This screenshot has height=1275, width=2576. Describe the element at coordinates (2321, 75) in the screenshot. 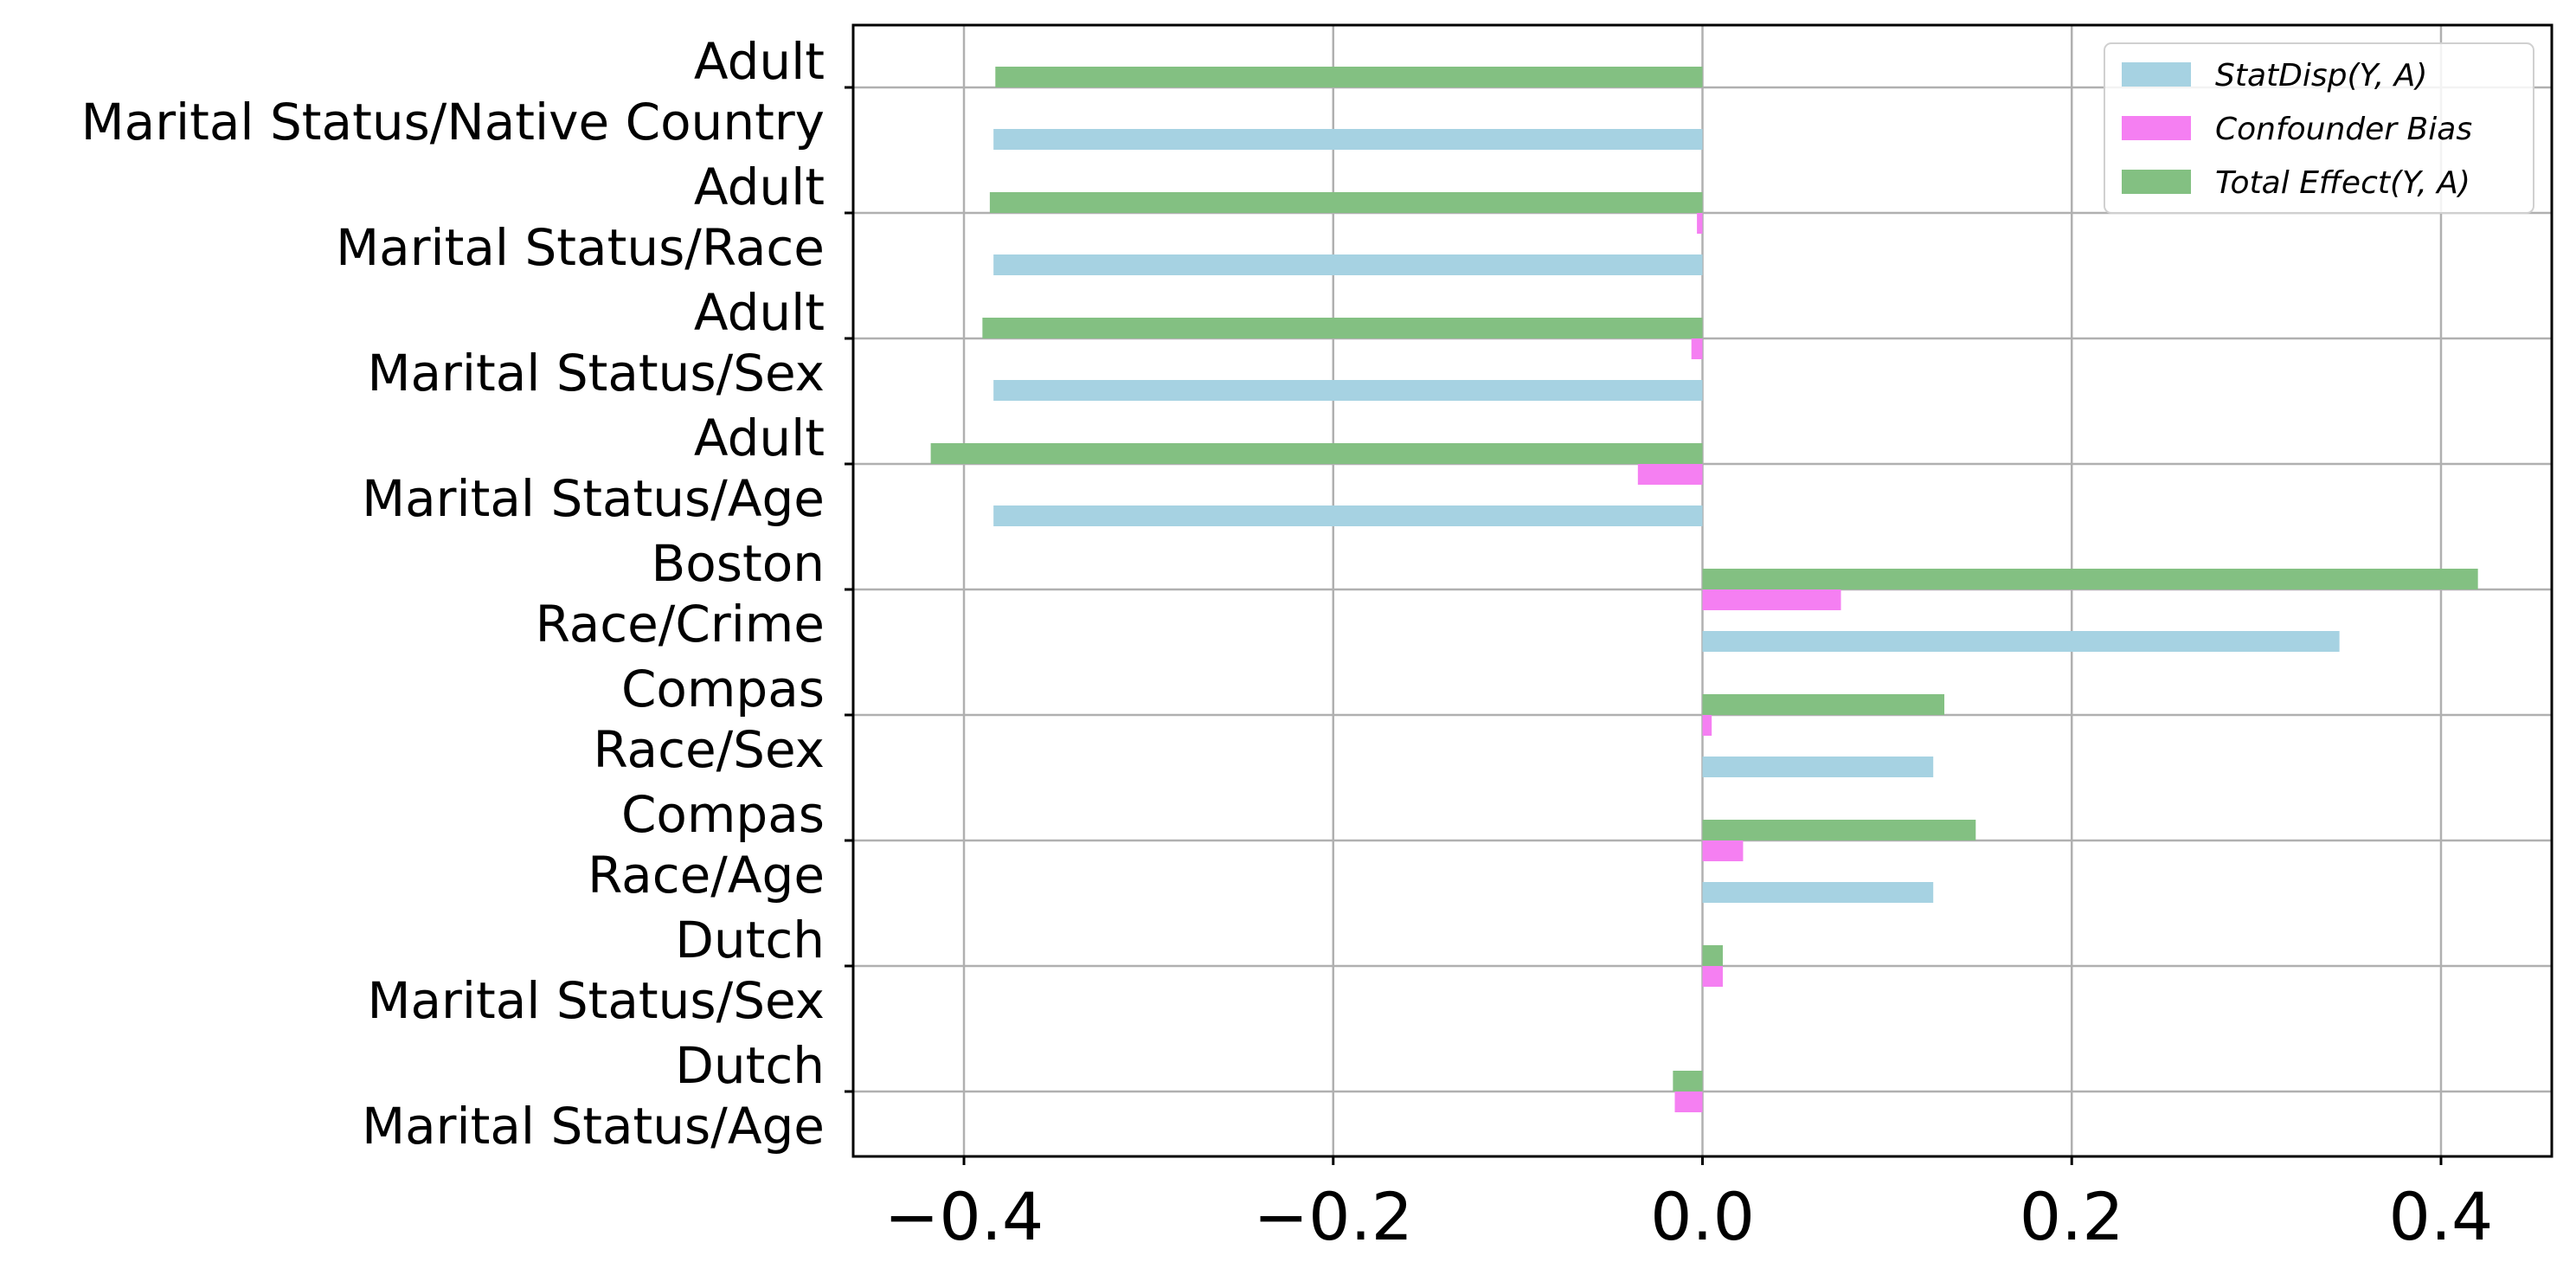

I see `legend-label: StatDisp(Y, A)` at that location.